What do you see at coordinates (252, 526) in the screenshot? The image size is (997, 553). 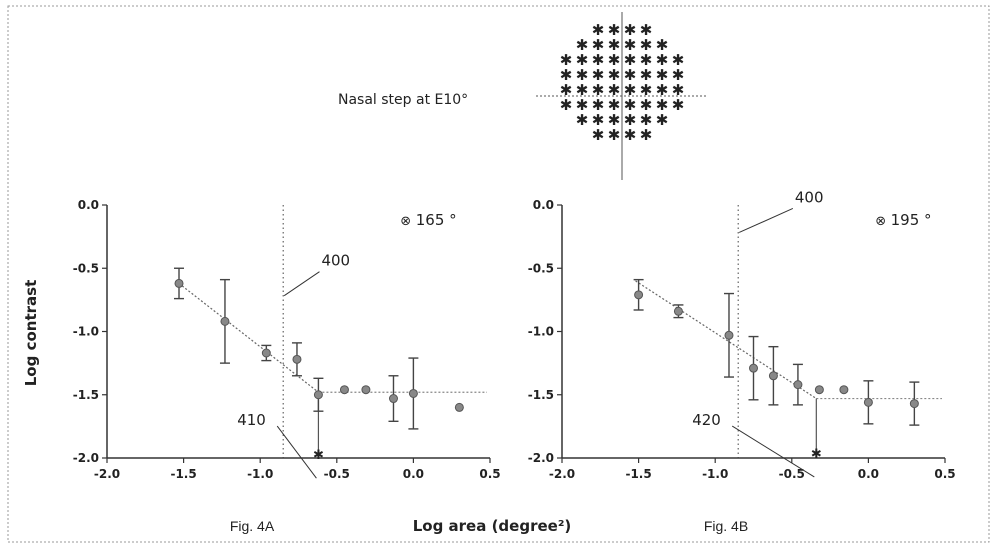 I see `panel-label: Fig. 4A` at bounding box center [252, 526].